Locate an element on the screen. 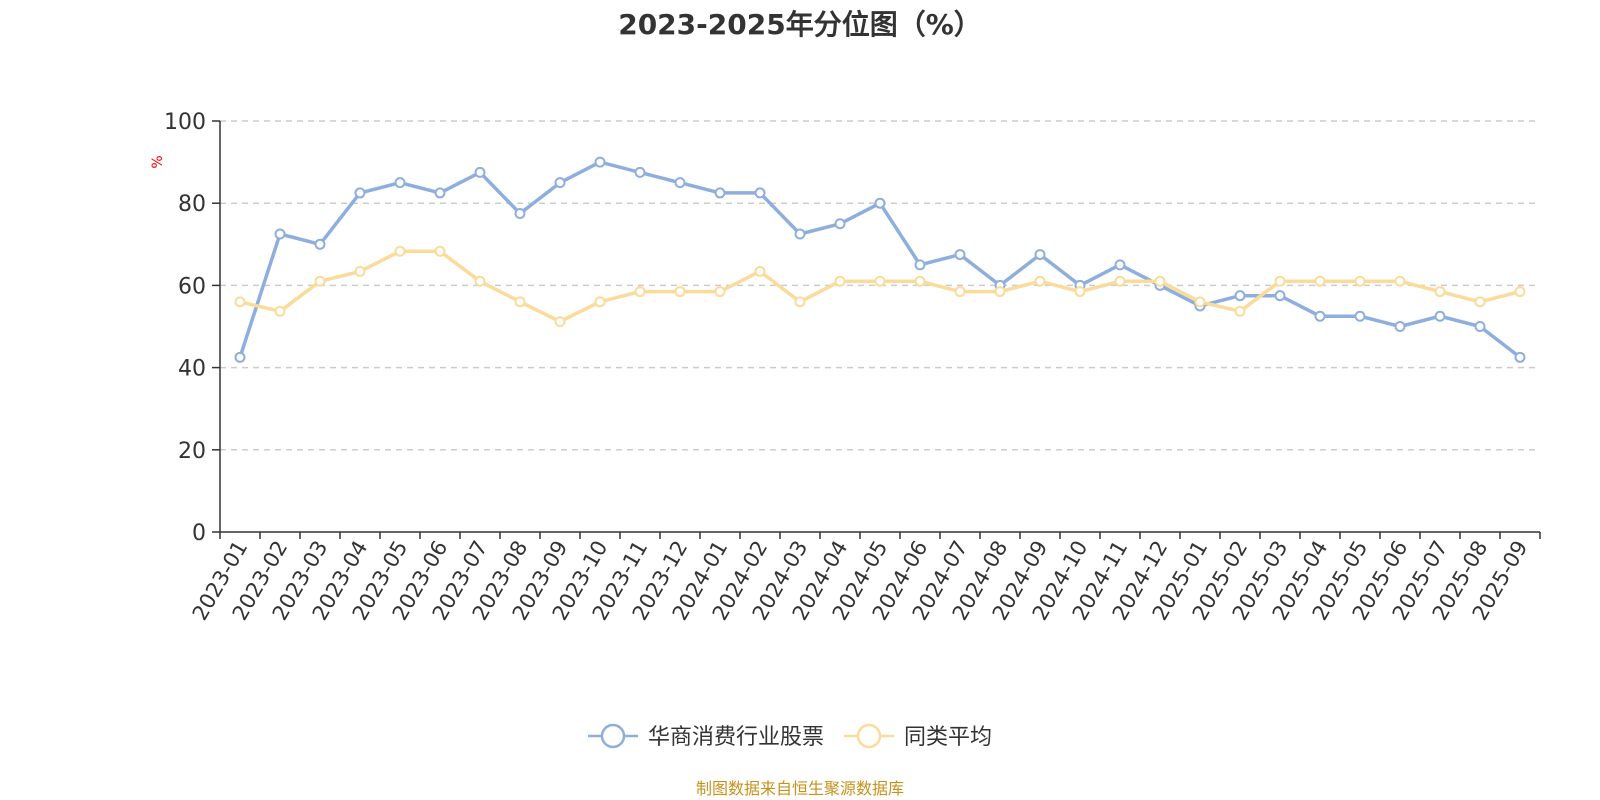  y-tick-label: 40 is located at coordinates (192, 369).